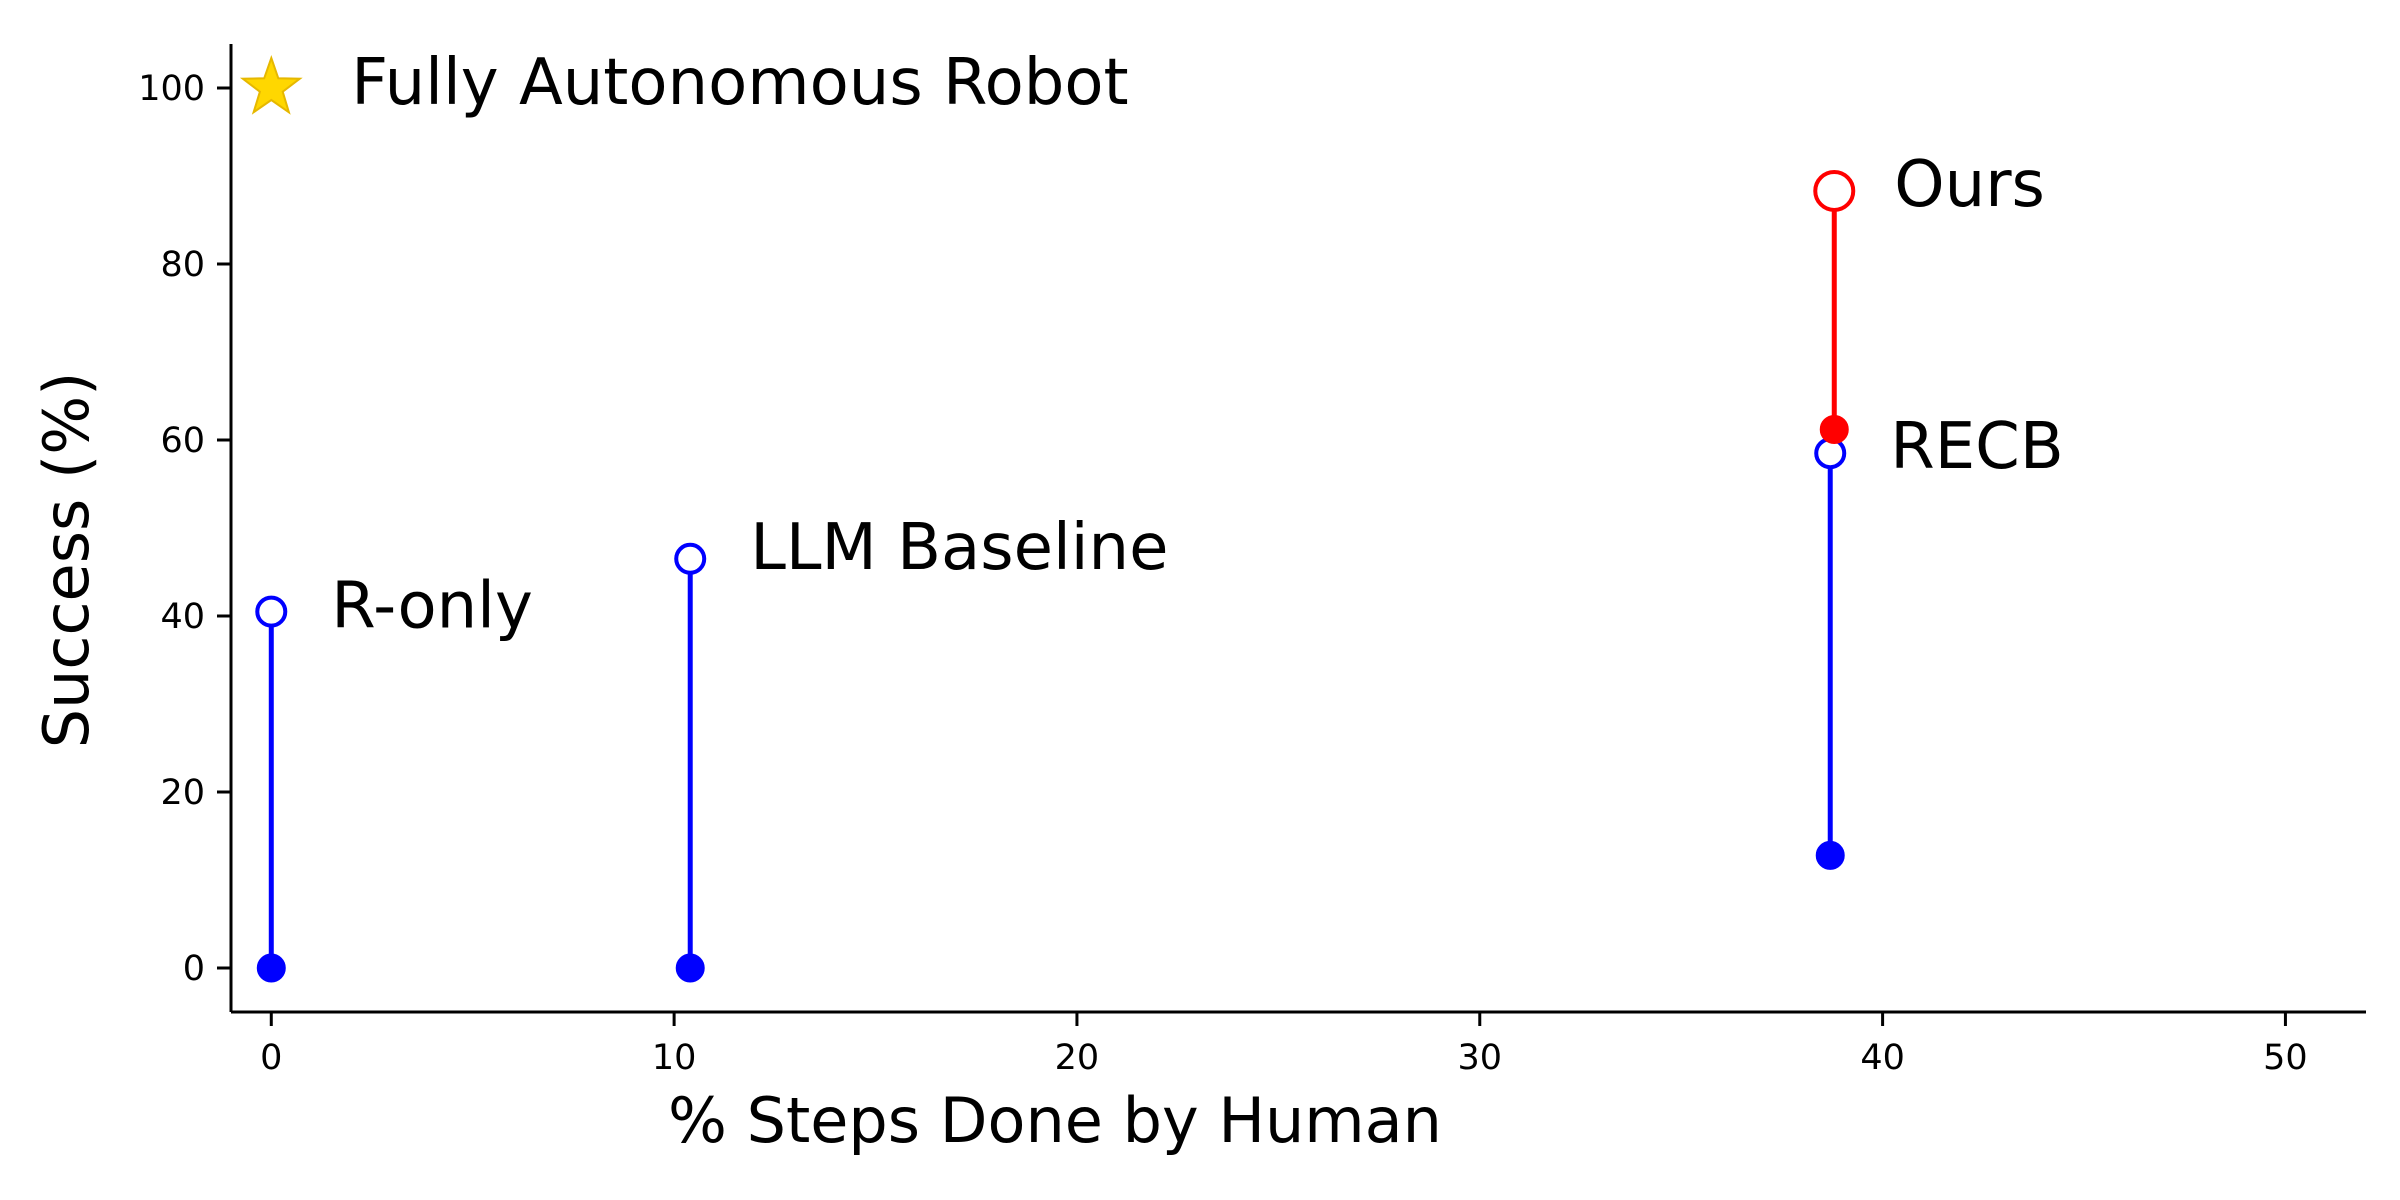 The image size is (2400, 1200). What do you see at coordinates (1830, 855) in the screenshot?
I see `low-marker-recb` at bounding box center [1830, 855].